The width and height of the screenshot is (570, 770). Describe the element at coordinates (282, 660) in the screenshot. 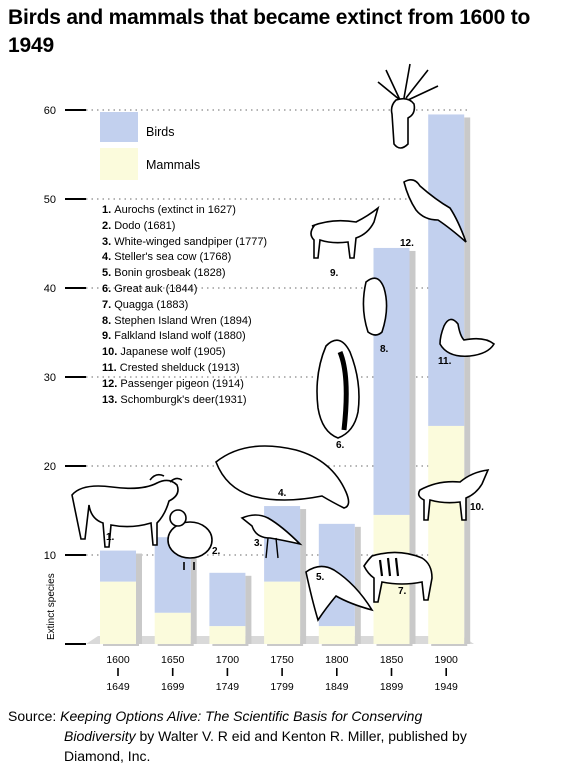

I see `x-tick-label-start: 1750` at that location.